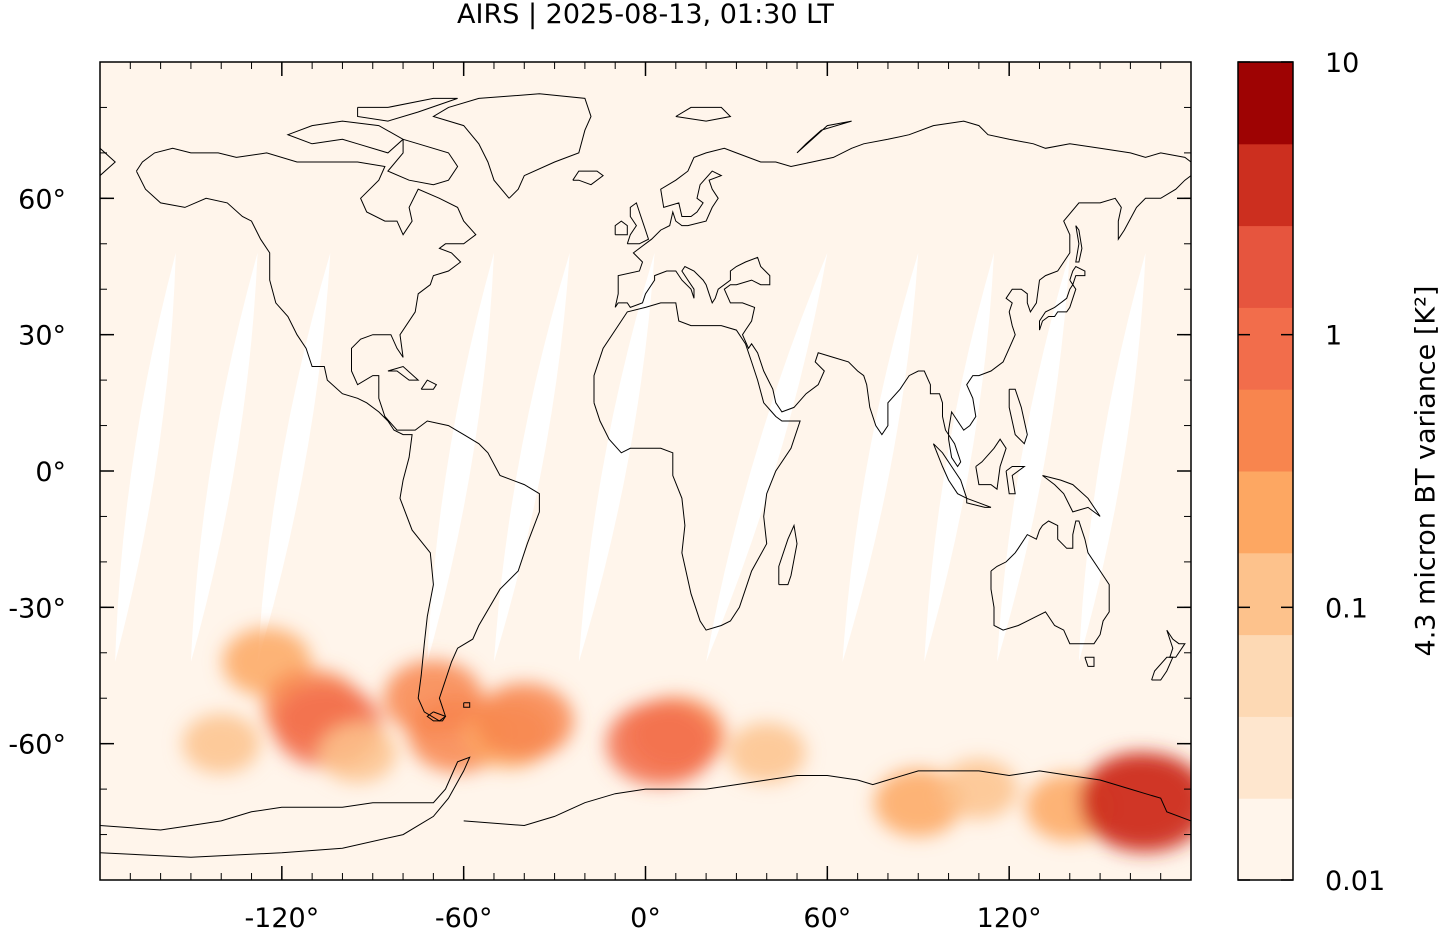 The height and width of the screenshot is (930, 1442). What do you see at coordinates (42, 199) in the screenshot?
I see `lat-tick-label: 60°` at bounding box center [42, 199].